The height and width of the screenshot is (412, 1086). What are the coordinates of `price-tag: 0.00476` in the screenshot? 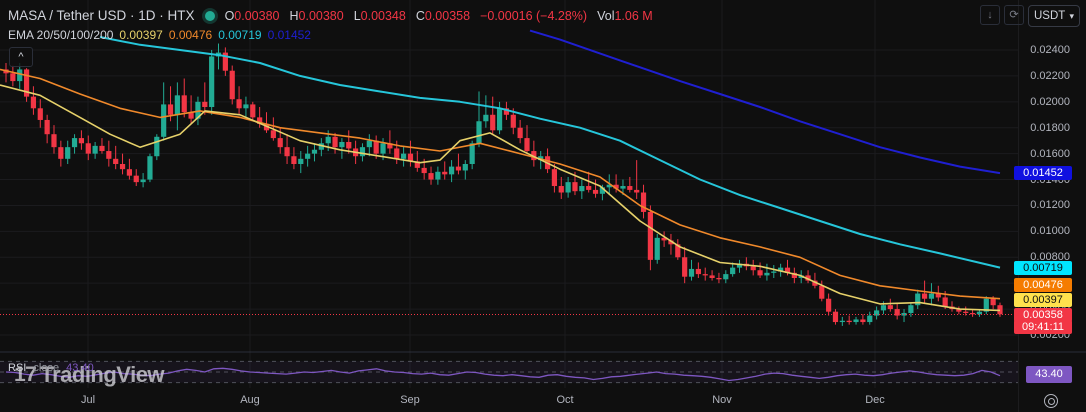 It's located at (1043, 285).